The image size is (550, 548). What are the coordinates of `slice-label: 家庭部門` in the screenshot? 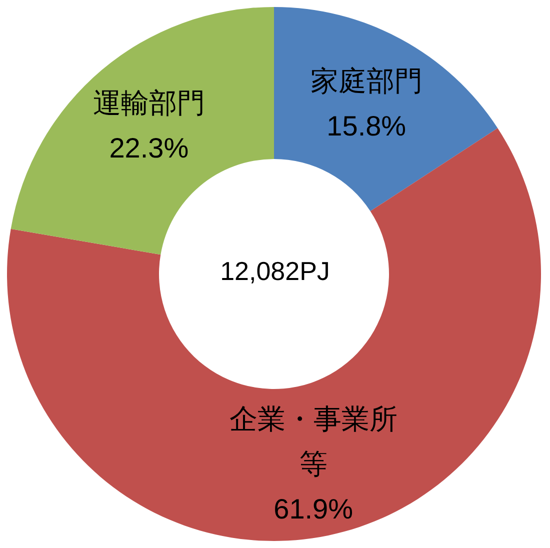 It's located at (366, 80).